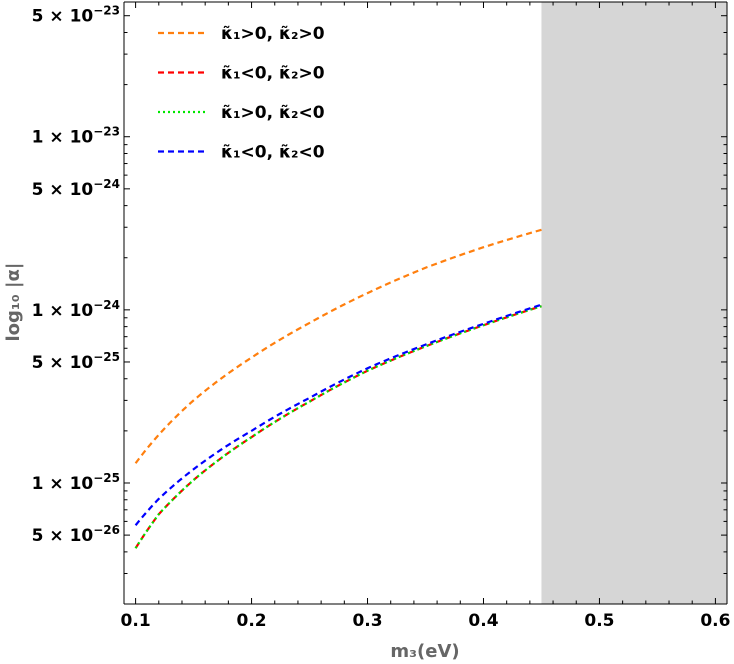 This screenshot has height=664, width=734. I want to click on x-tick-label: 0.4, so click(483, 621).